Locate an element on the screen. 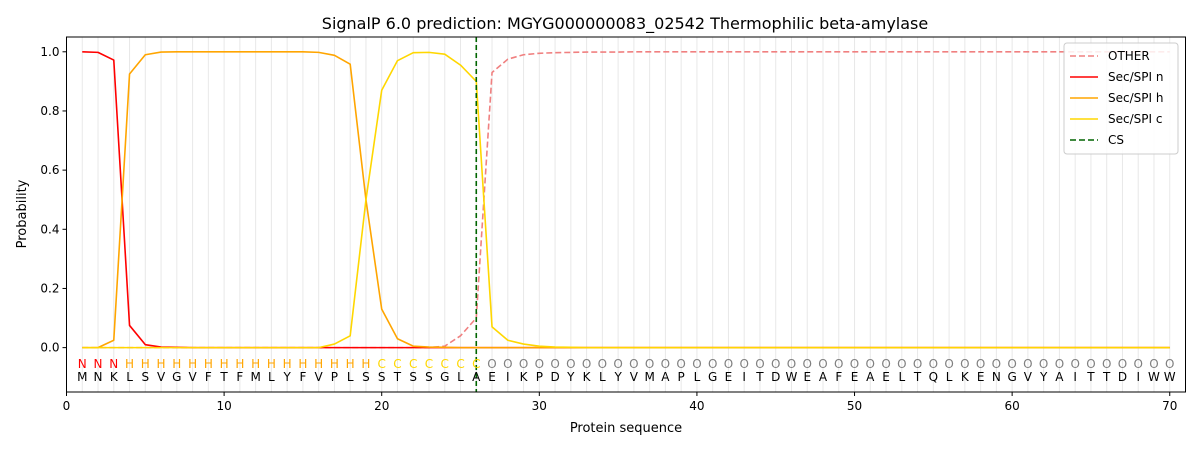  residue-label: K is located at coordinates (965, 377).